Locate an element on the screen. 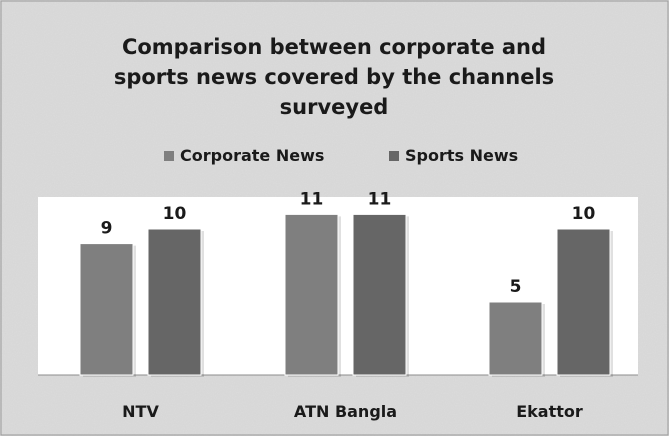 This screenshot has width=669, height=441. x-axis-tick-labels: NTV ATN Bangla Ekattor is located at coordinates (352, 411).